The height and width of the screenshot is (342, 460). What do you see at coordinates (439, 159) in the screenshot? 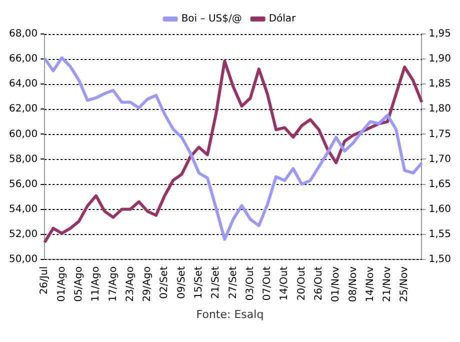
I see `y2-tick-label: 1,70` at bounding box center [439, 159].